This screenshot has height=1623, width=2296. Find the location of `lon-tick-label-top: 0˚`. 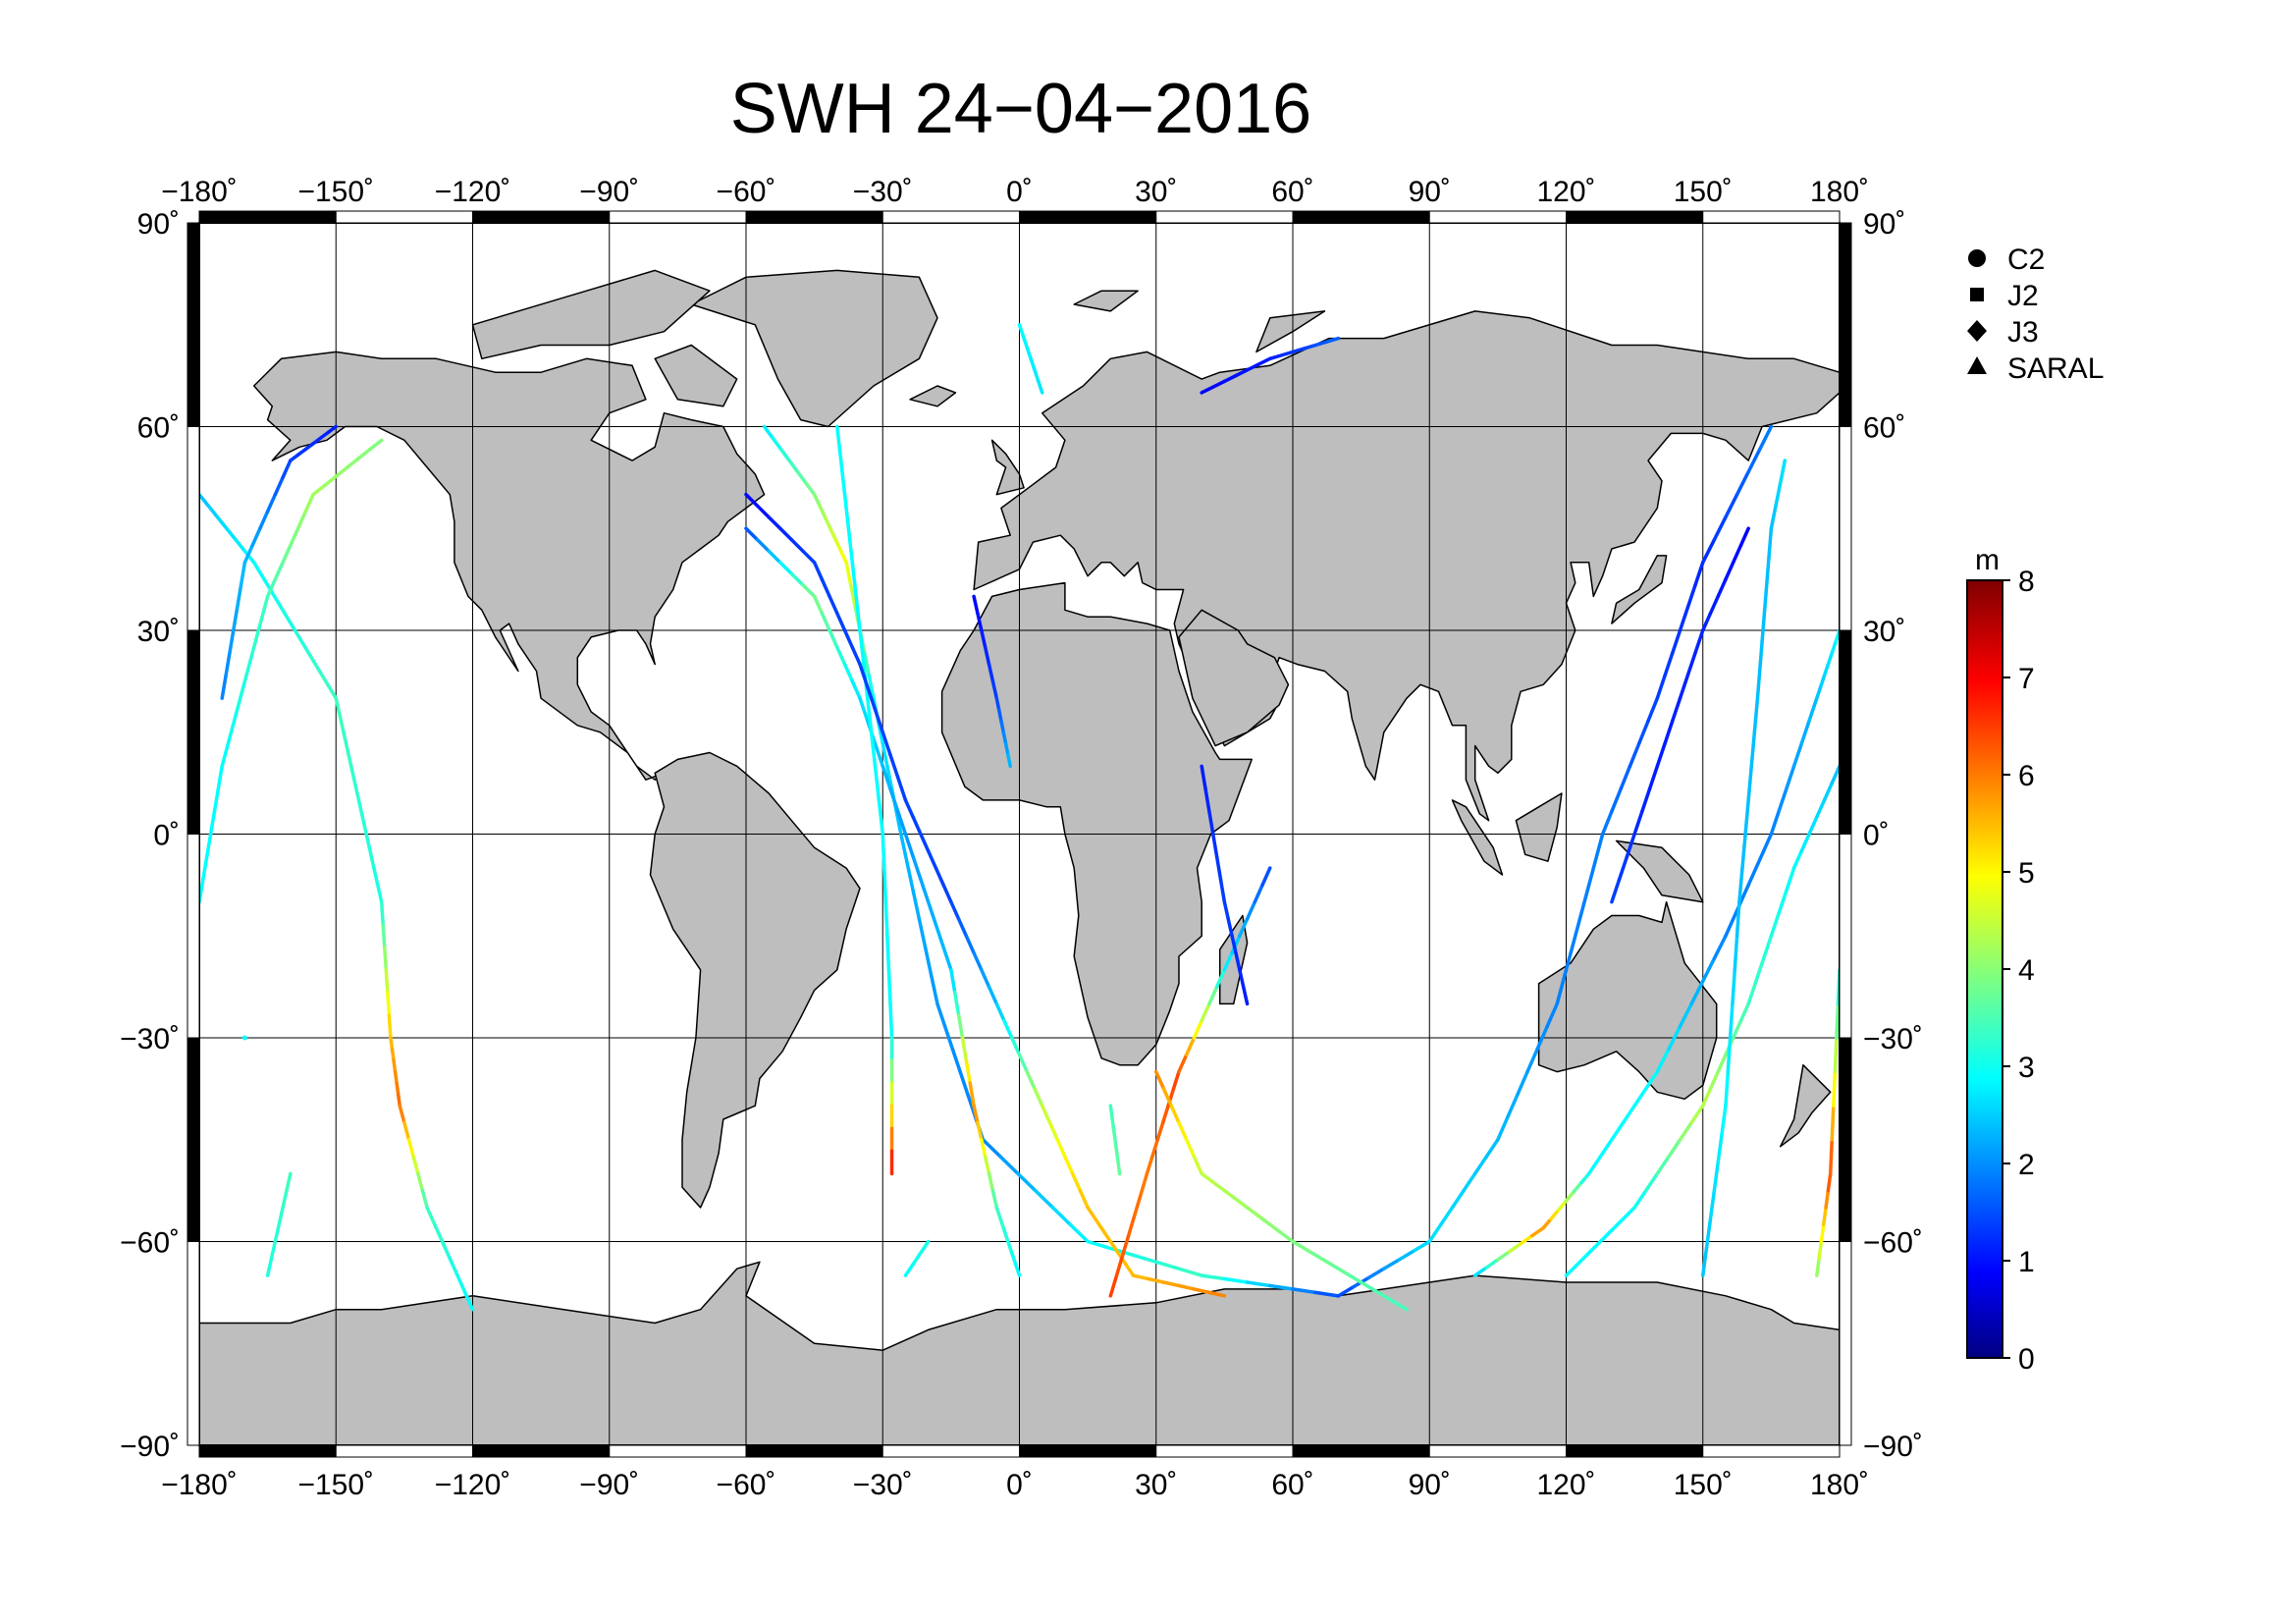

lon-tick-label-top: 0˚ is located at coordinates (1019, 192).